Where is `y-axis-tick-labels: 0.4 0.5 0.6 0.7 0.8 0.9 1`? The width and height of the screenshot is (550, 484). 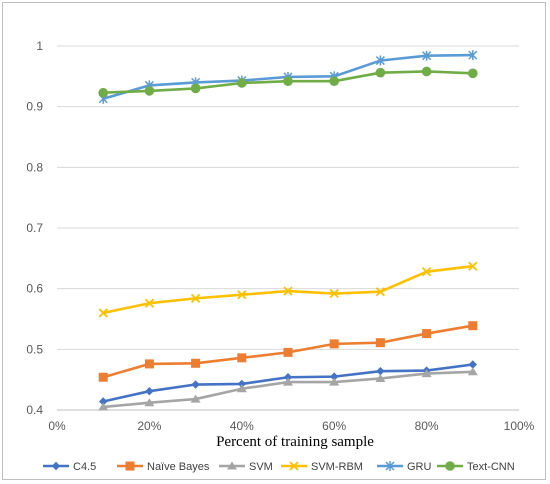 y-axis-tick-labels: 0.4 0.5 0.6 0.7 0.8 0.9 1 is located at coordinates (34, 228).